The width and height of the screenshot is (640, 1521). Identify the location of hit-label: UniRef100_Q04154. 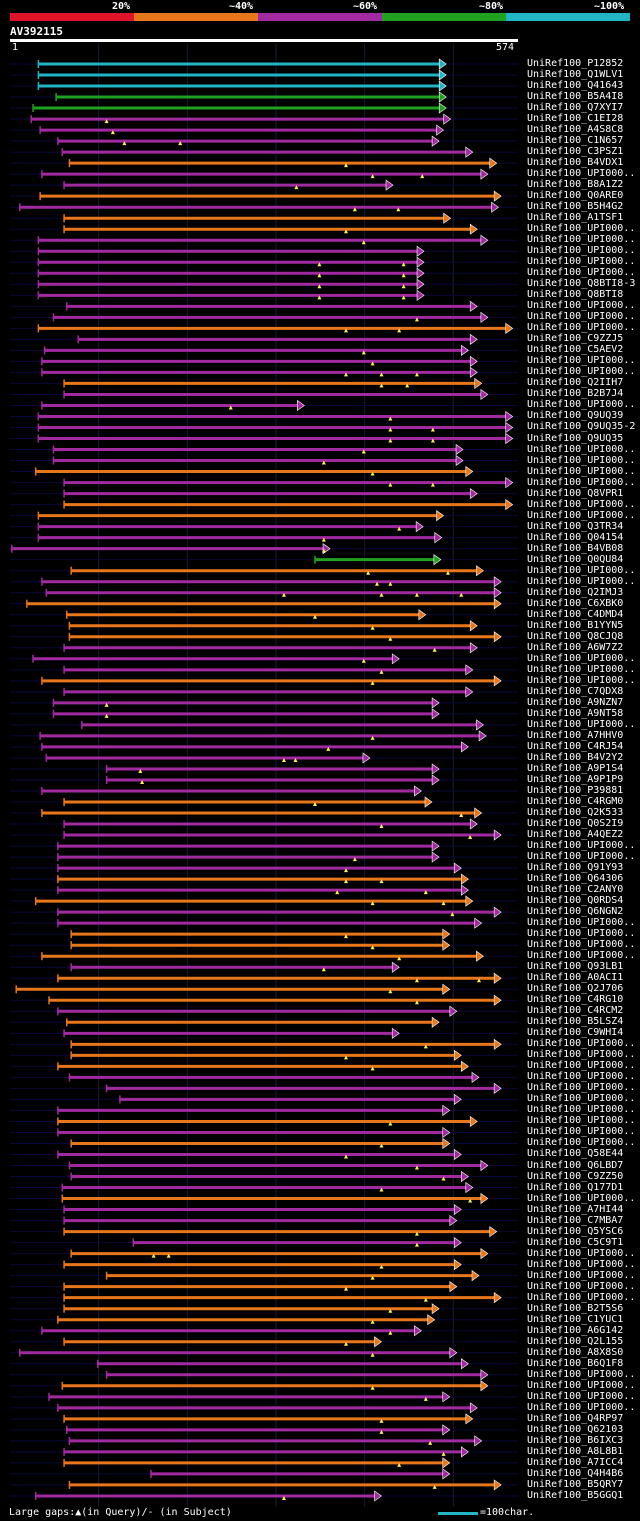
(575, 537).